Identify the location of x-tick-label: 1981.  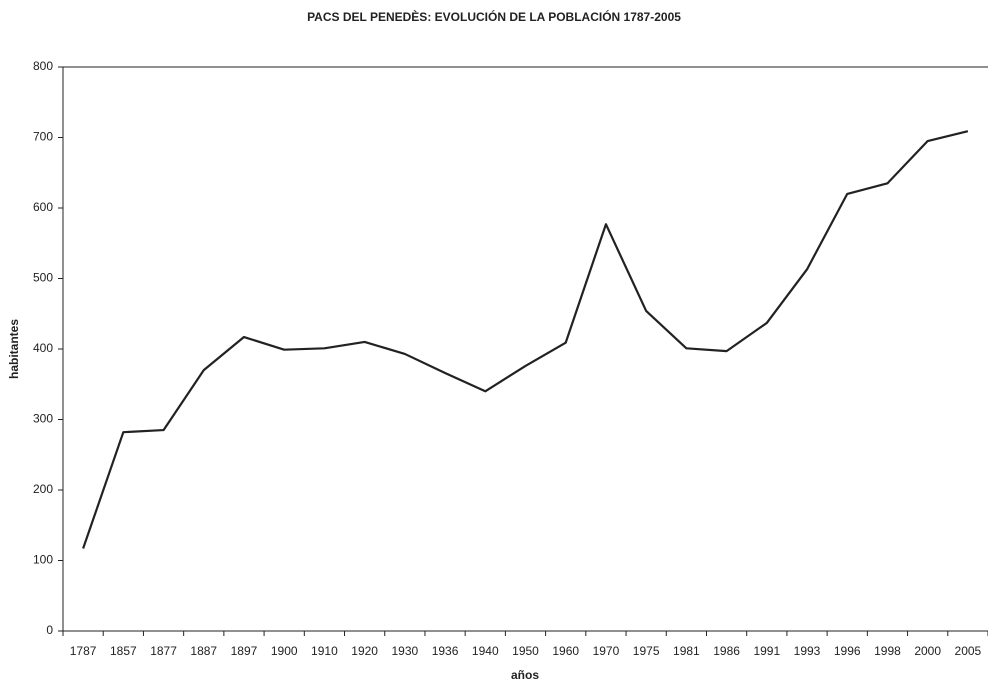
(686, 651).